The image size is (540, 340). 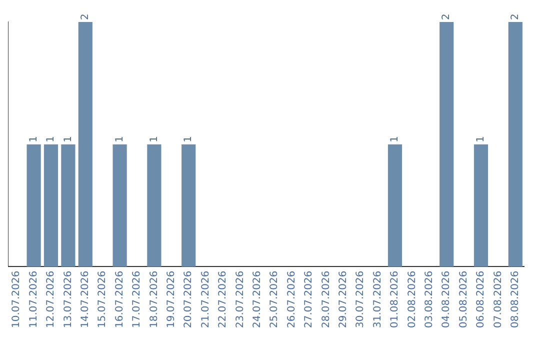 What do you see at coordinates (120, 299) in the screenshot?
I see `x-tick-label: 16.07.2026` at bounding box center [120, 299].